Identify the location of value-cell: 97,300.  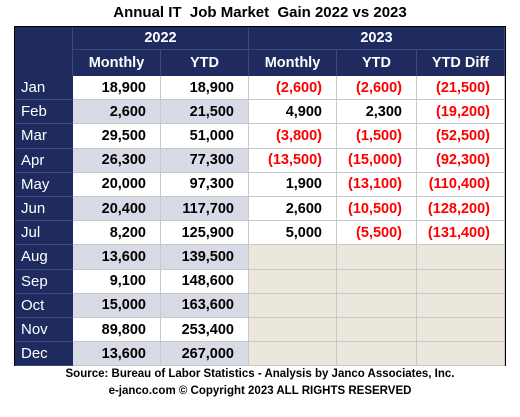
(205, 184).